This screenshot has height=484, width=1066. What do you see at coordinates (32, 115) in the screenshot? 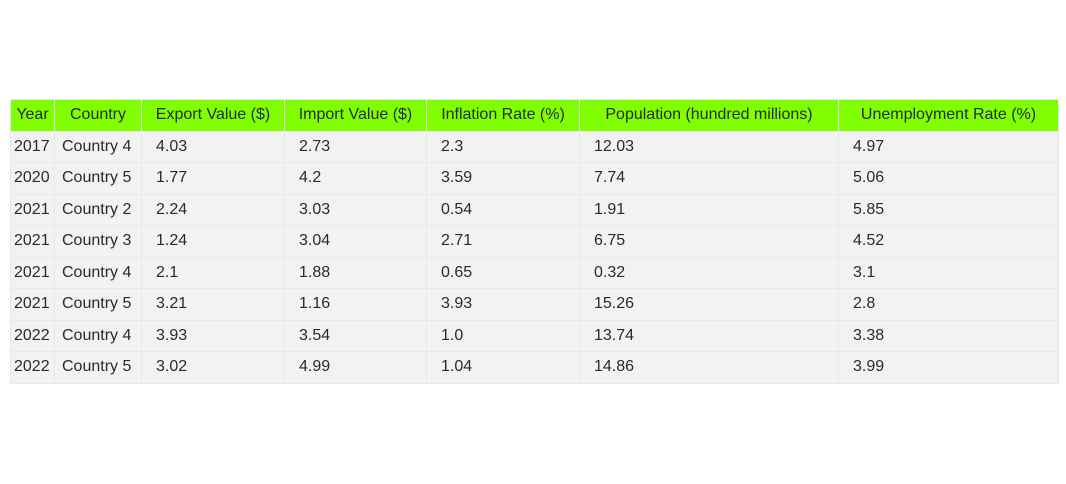
I see `column-header: Year` at bounding box center [32, 115].